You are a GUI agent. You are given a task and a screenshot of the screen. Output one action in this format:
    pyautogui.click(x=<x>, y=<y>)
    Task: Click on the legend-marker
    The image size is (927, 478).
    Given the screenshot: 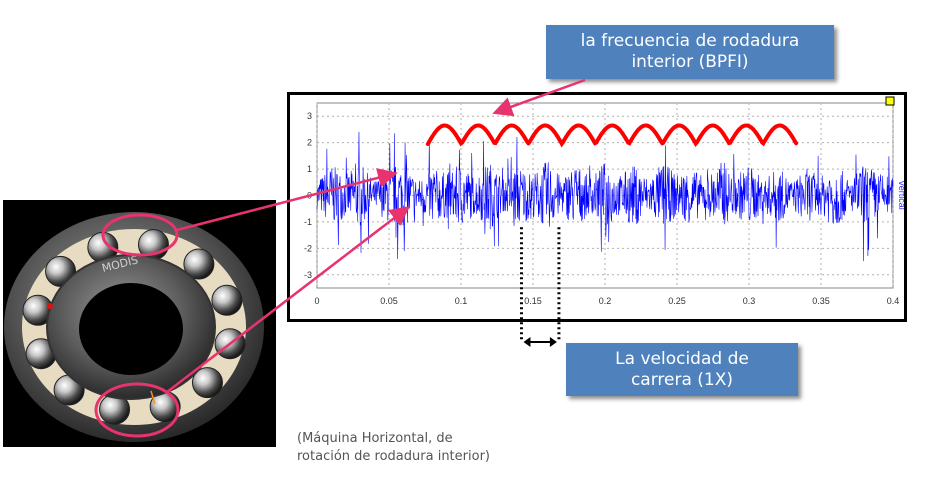 What is the action you would take?
    pyautogui.click(x=890, y=101)
    